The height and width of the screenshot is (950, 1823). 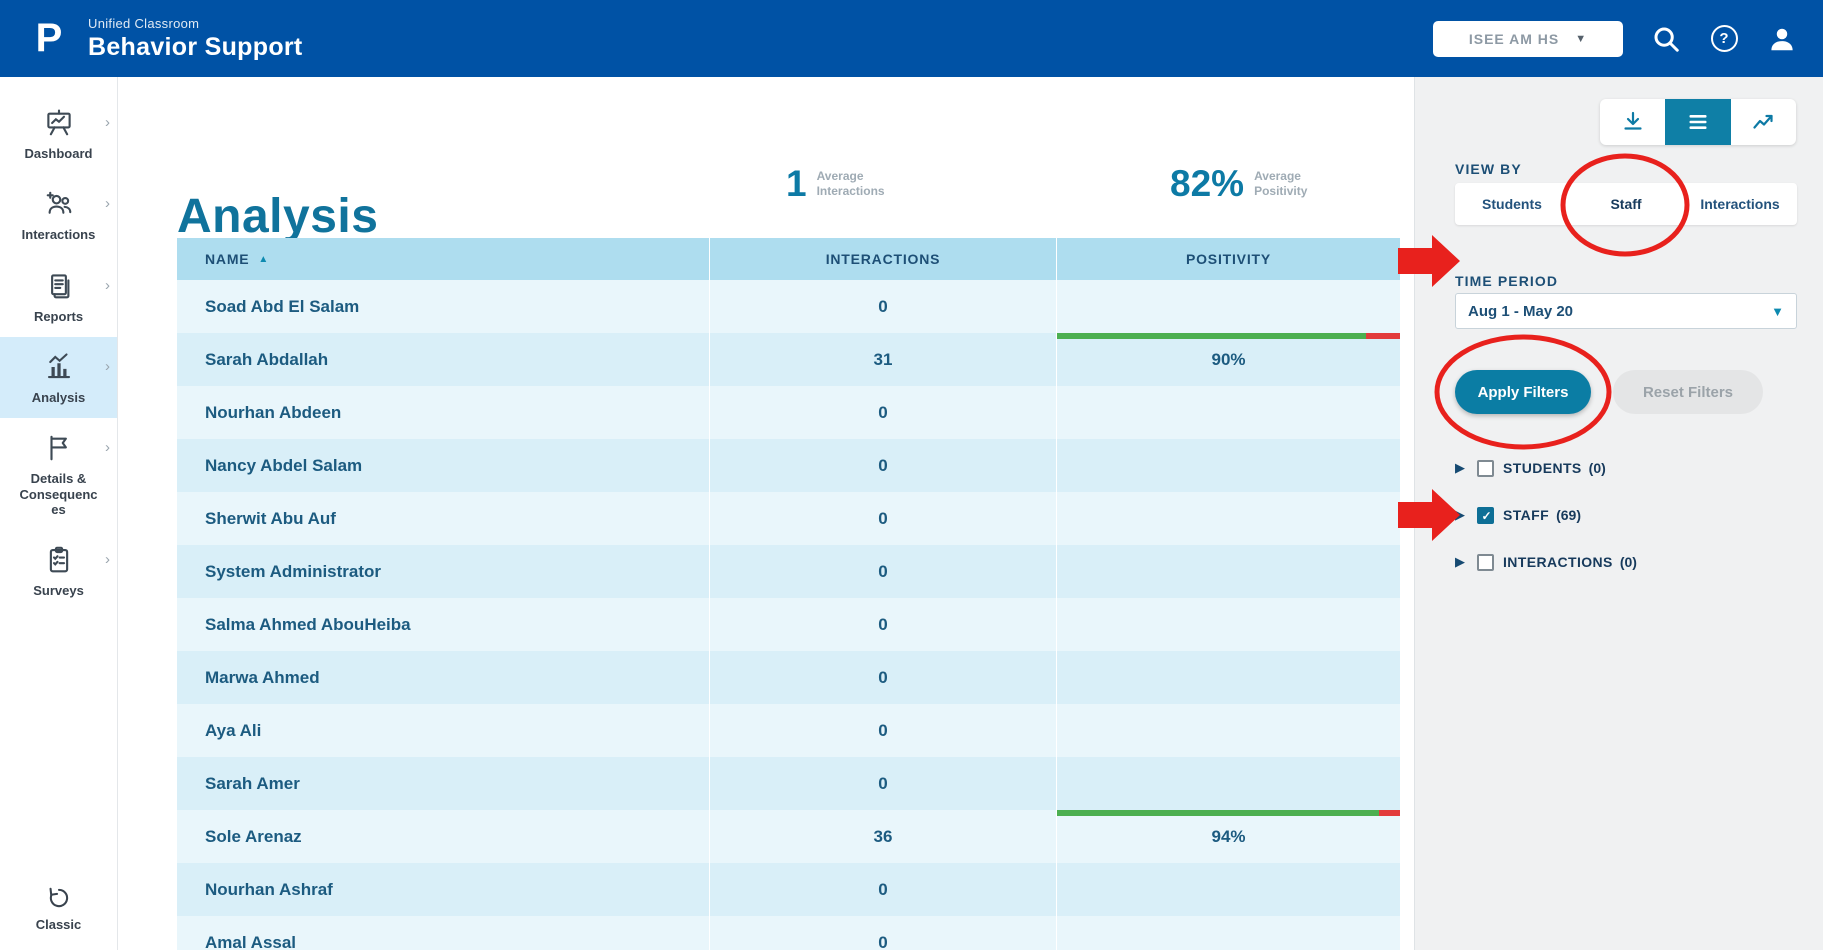 I want to click on sidebar-item-analysis: › Analysis, so click(x=58, y=377).